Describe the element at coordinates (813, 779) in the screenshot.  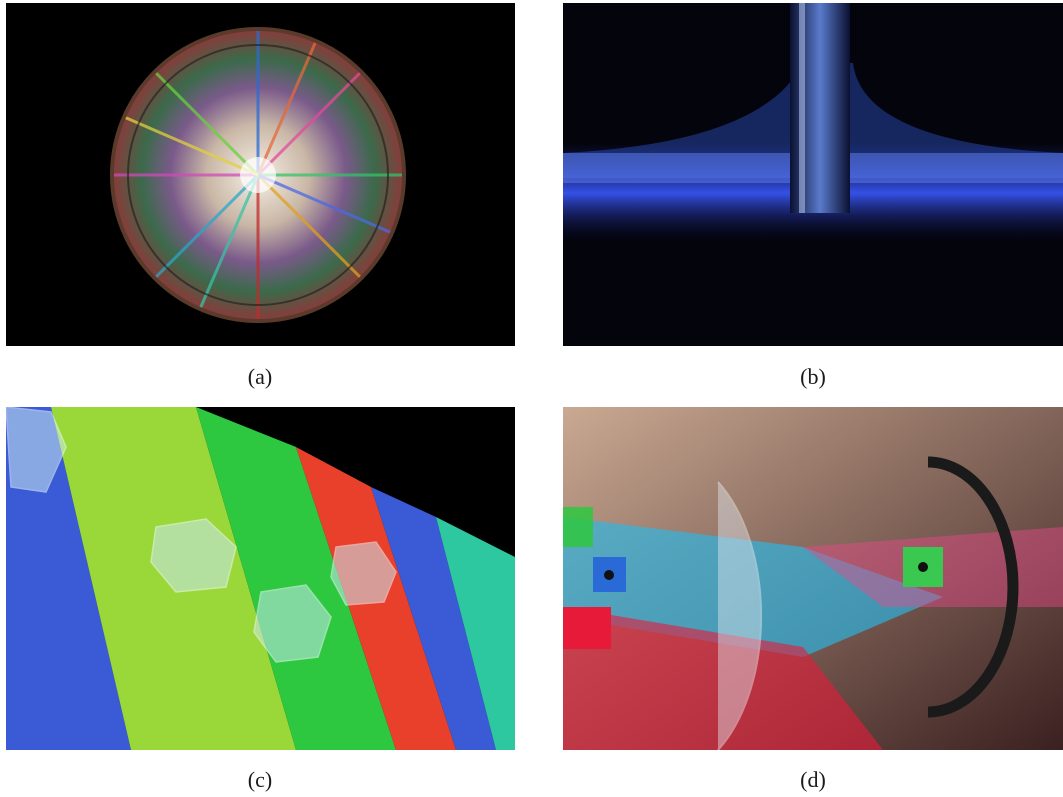
I see `caption-d: (d)` at that location.